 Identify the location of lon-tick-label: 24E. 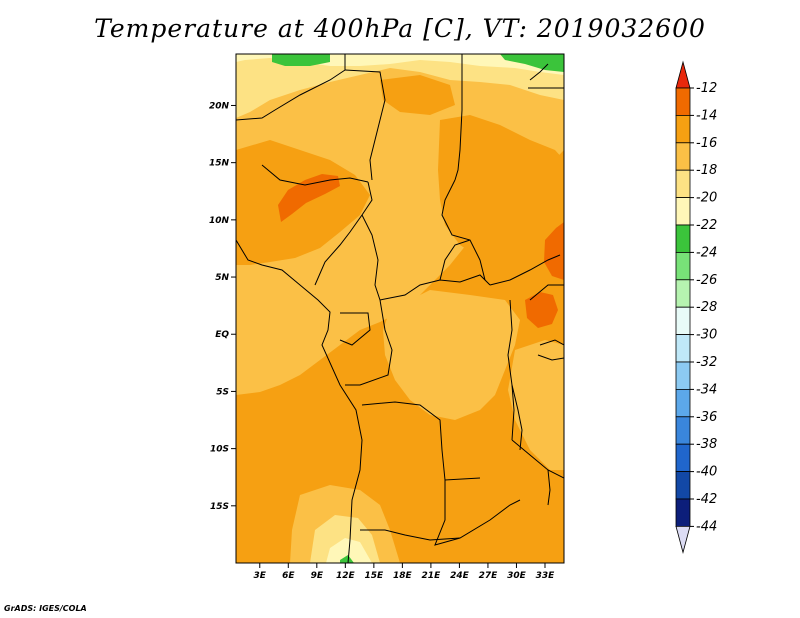
(460, 576).